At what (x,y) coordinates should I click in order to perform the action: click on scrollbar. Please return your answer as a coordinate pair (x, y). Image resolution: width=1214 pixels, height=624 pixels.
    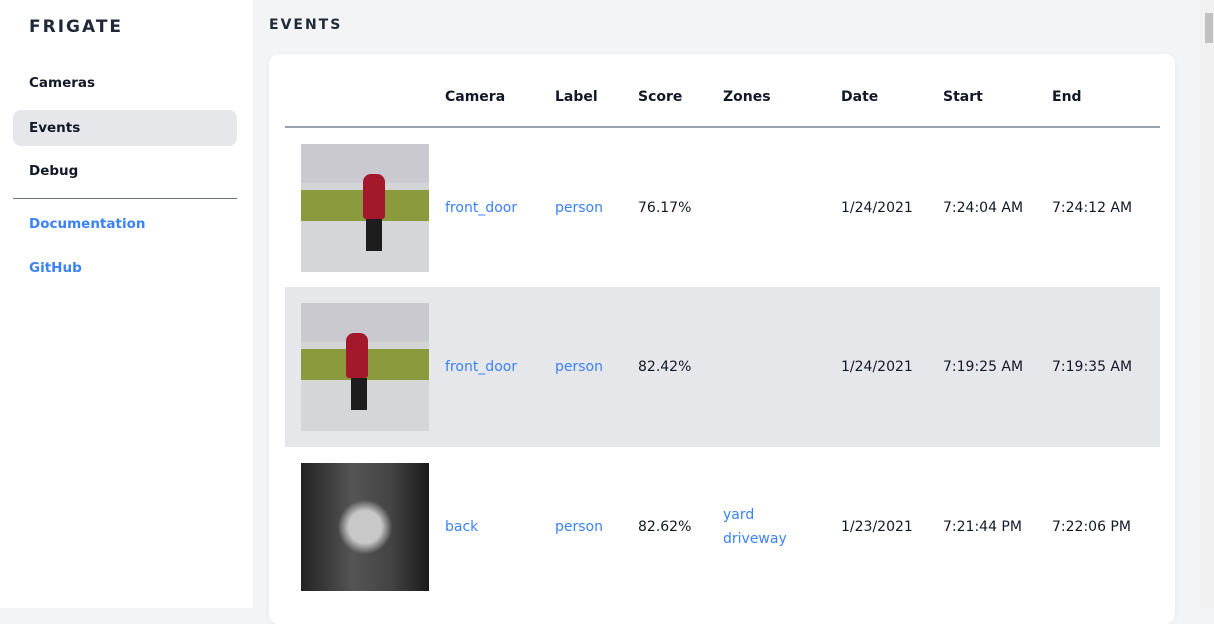
    Looking at the image, I should click on (1207, 304).